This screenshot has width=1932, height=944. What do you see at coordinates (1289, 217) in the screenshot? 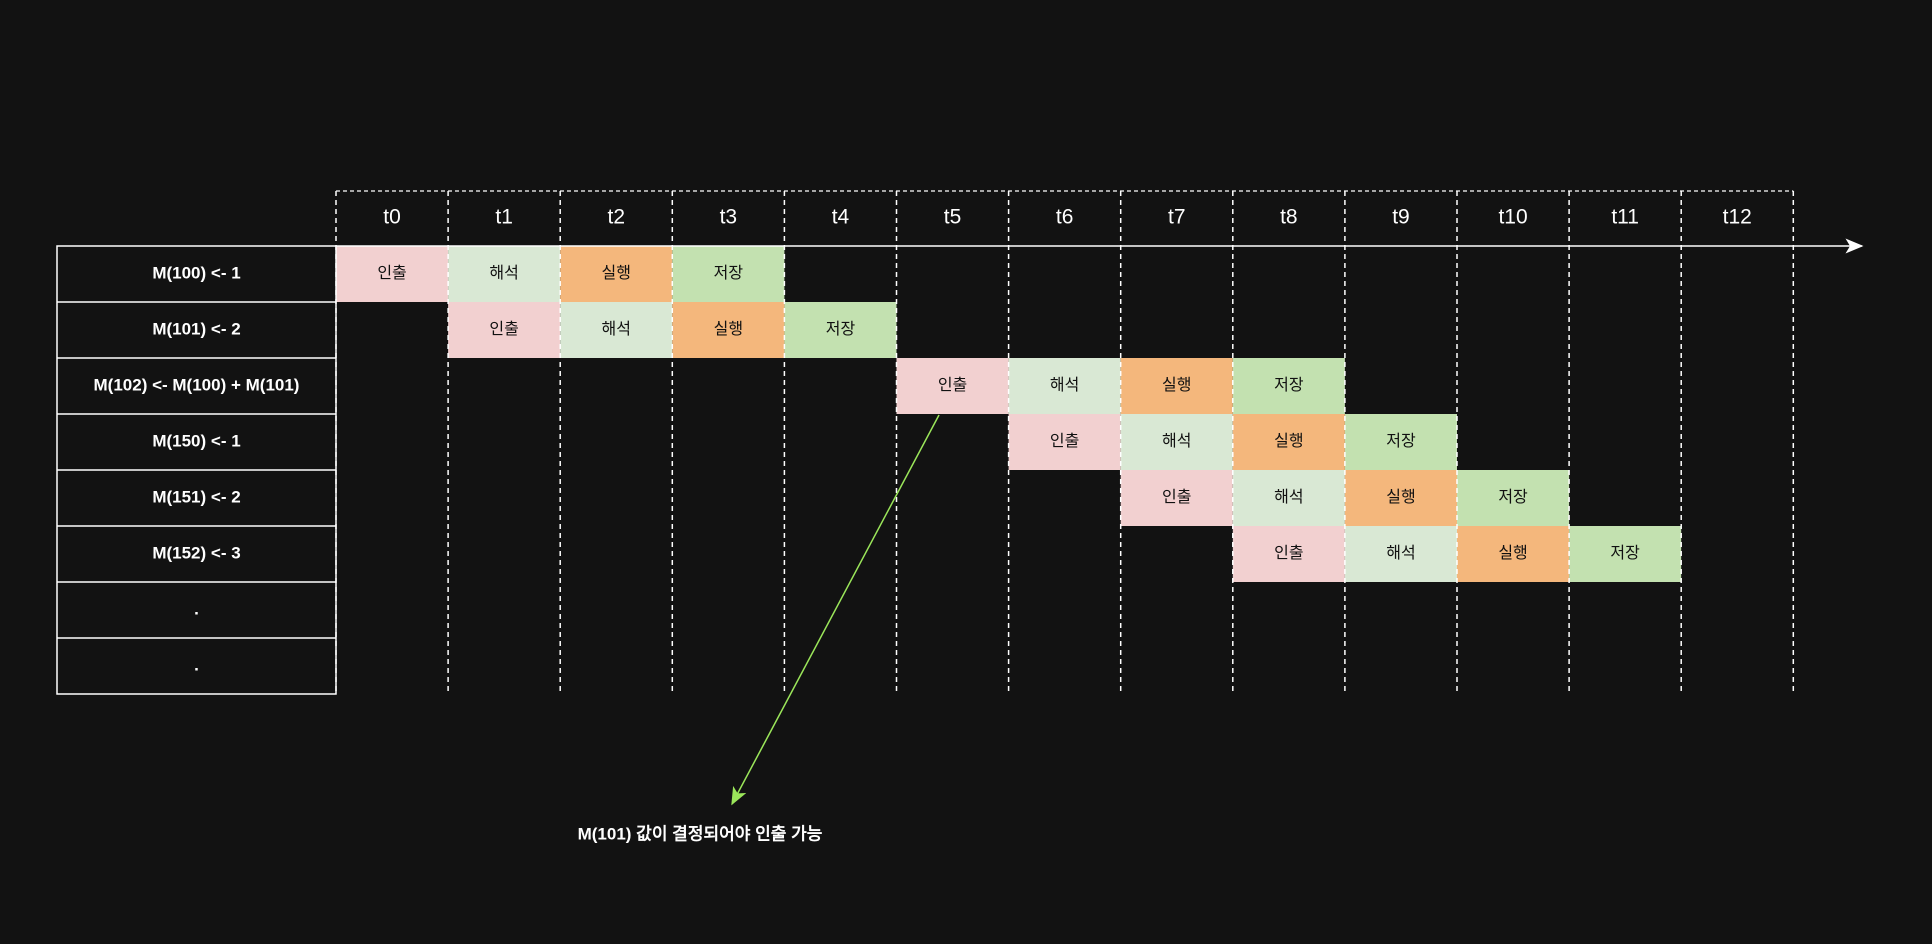
I see `time-label: t8` at bounding box center [1289, 217].